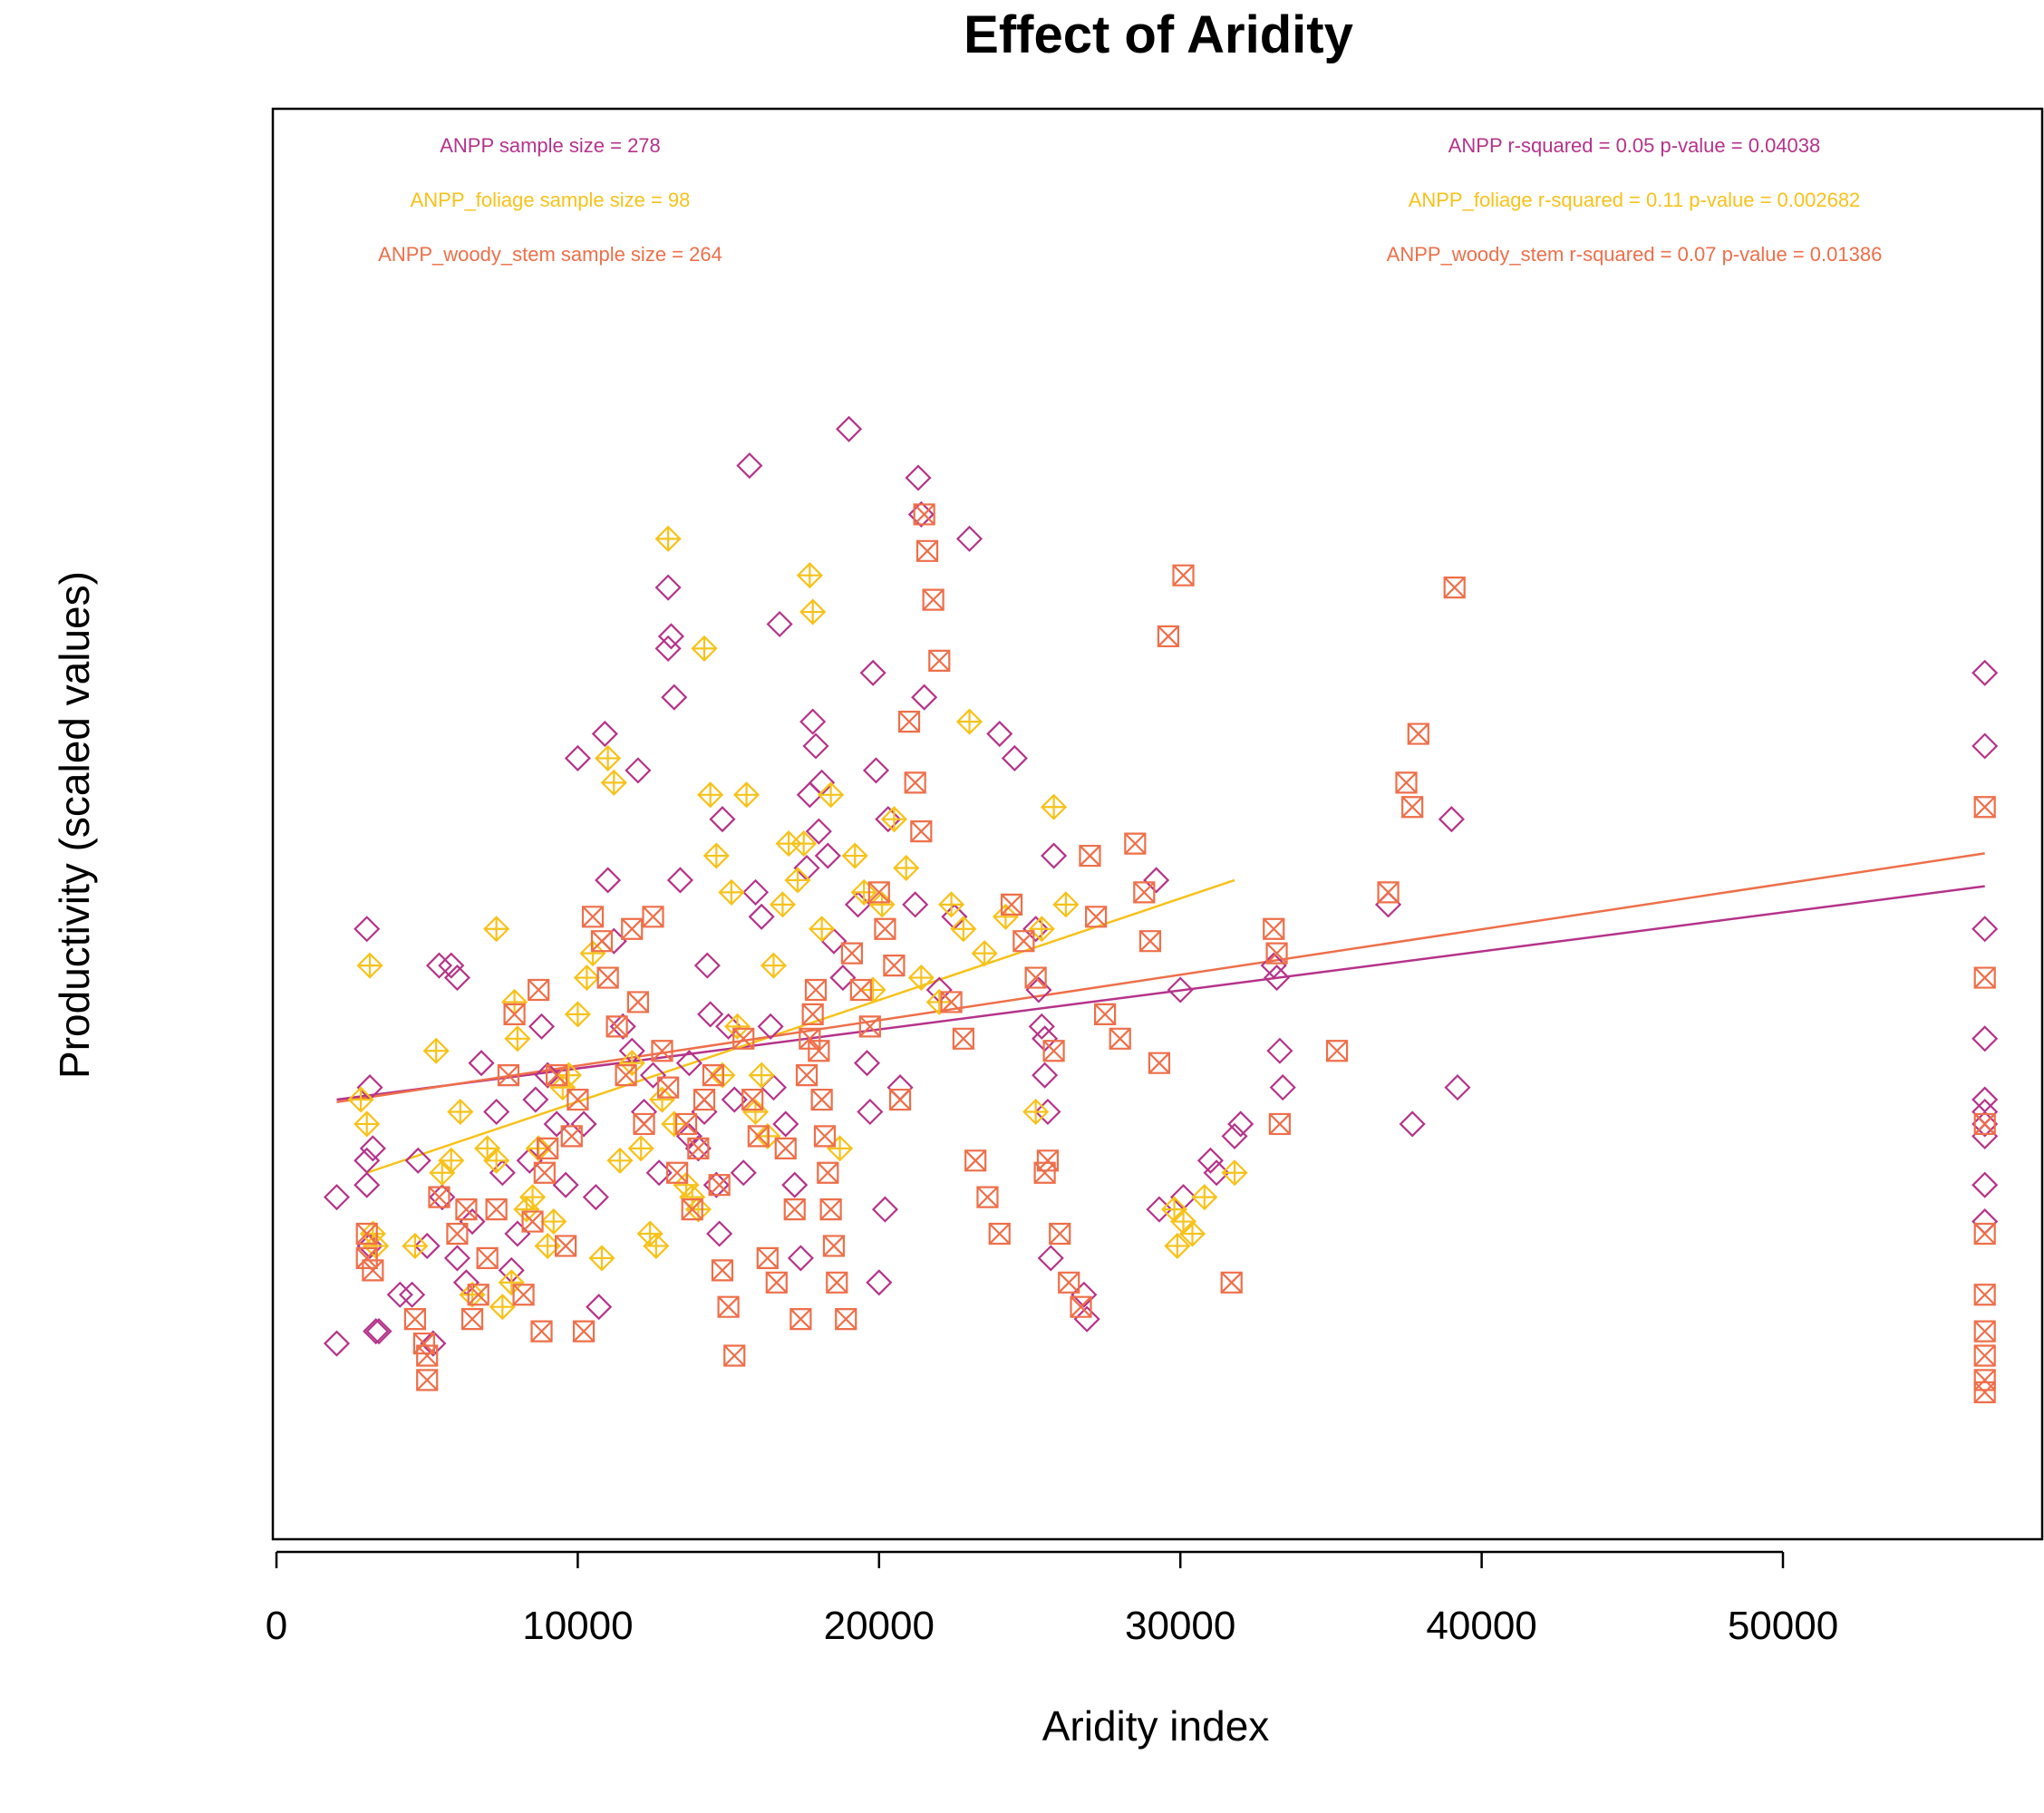  What do you see at coordinates (1158, 34) in the screenshot?
I see `chart-title: Effect of Aridity` at bounding box center [1158, 34].